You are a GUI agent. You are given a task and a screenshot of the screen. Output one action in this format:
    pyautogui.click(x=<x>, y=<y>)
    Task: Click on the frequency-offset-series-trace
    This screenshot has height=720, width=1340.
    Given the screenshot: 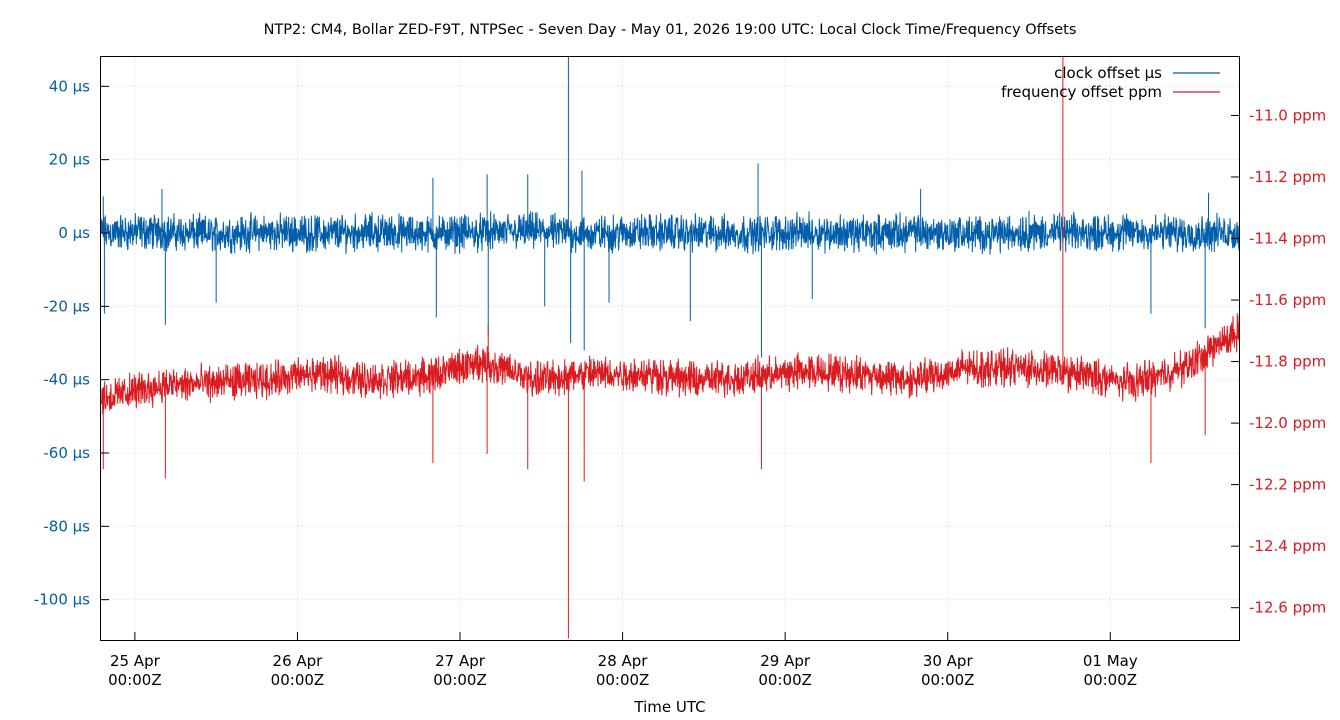 What is the action you would take?
    pyautogui.click(x=670, y=364)
    